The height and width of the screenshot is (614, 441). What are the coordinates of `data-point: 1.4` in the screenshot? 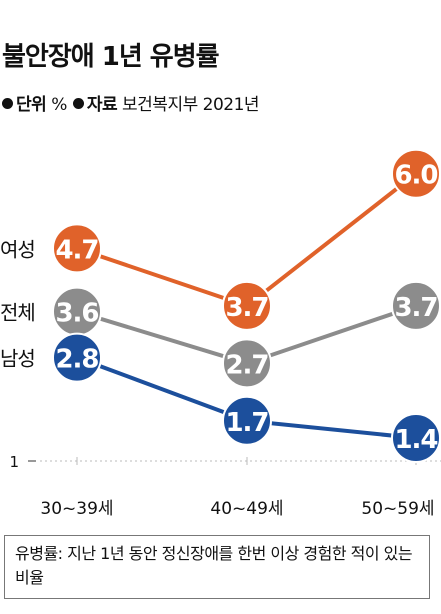 It's located at (416, 438).